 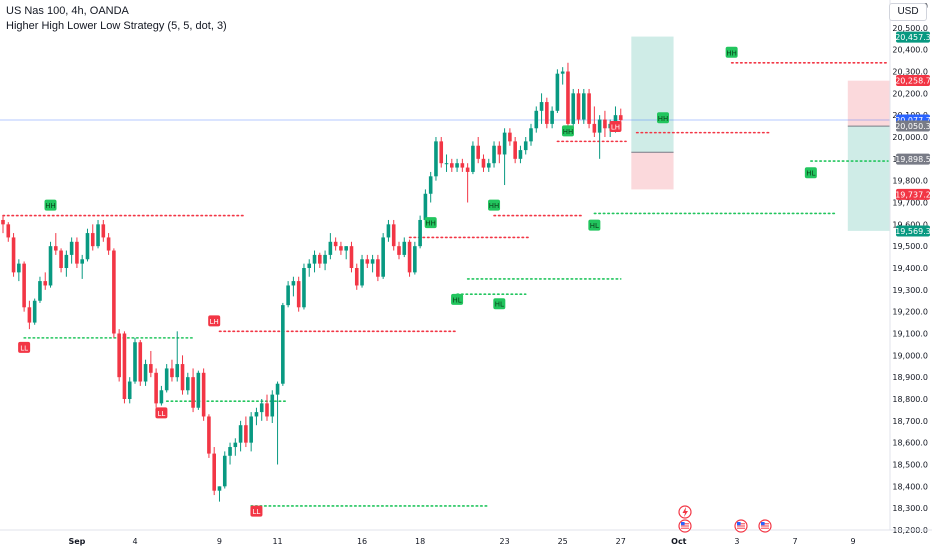 I want to click on position-profit-zone, so click(x=652, y=94).